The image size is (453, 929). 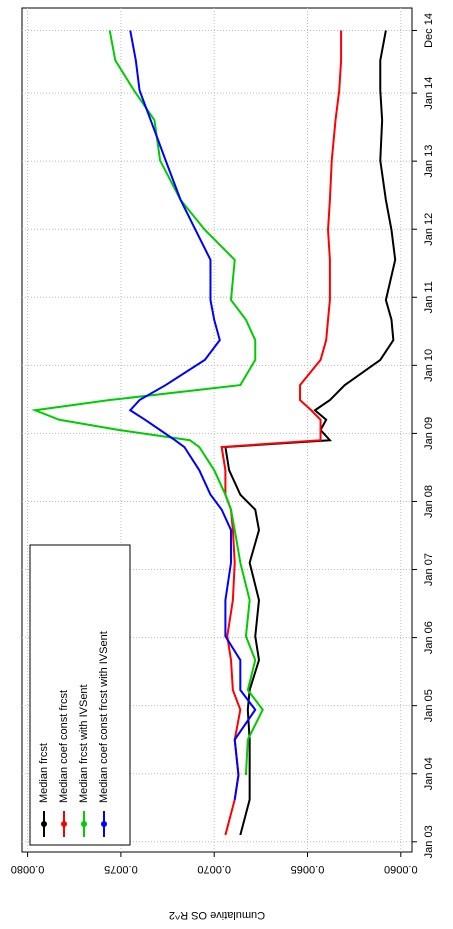 What do you see at coordinates (28, 869) in the screenshot?
I see `y-tick-label: 0.0080` at bounding box center [28, 869].